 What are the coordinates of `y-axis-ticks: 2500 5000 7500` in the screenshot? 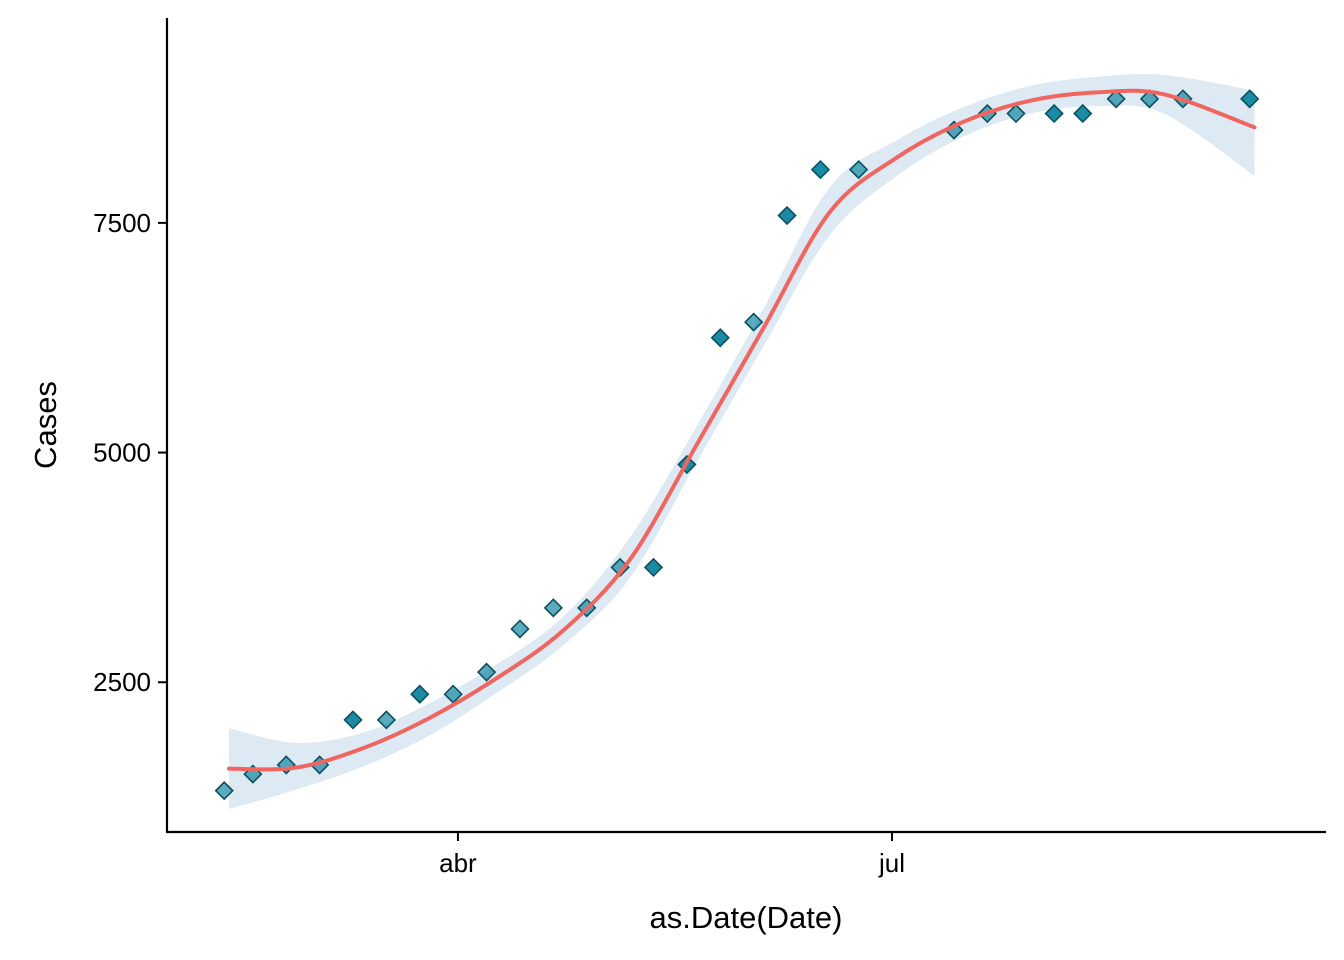 It's located at (130, 452).